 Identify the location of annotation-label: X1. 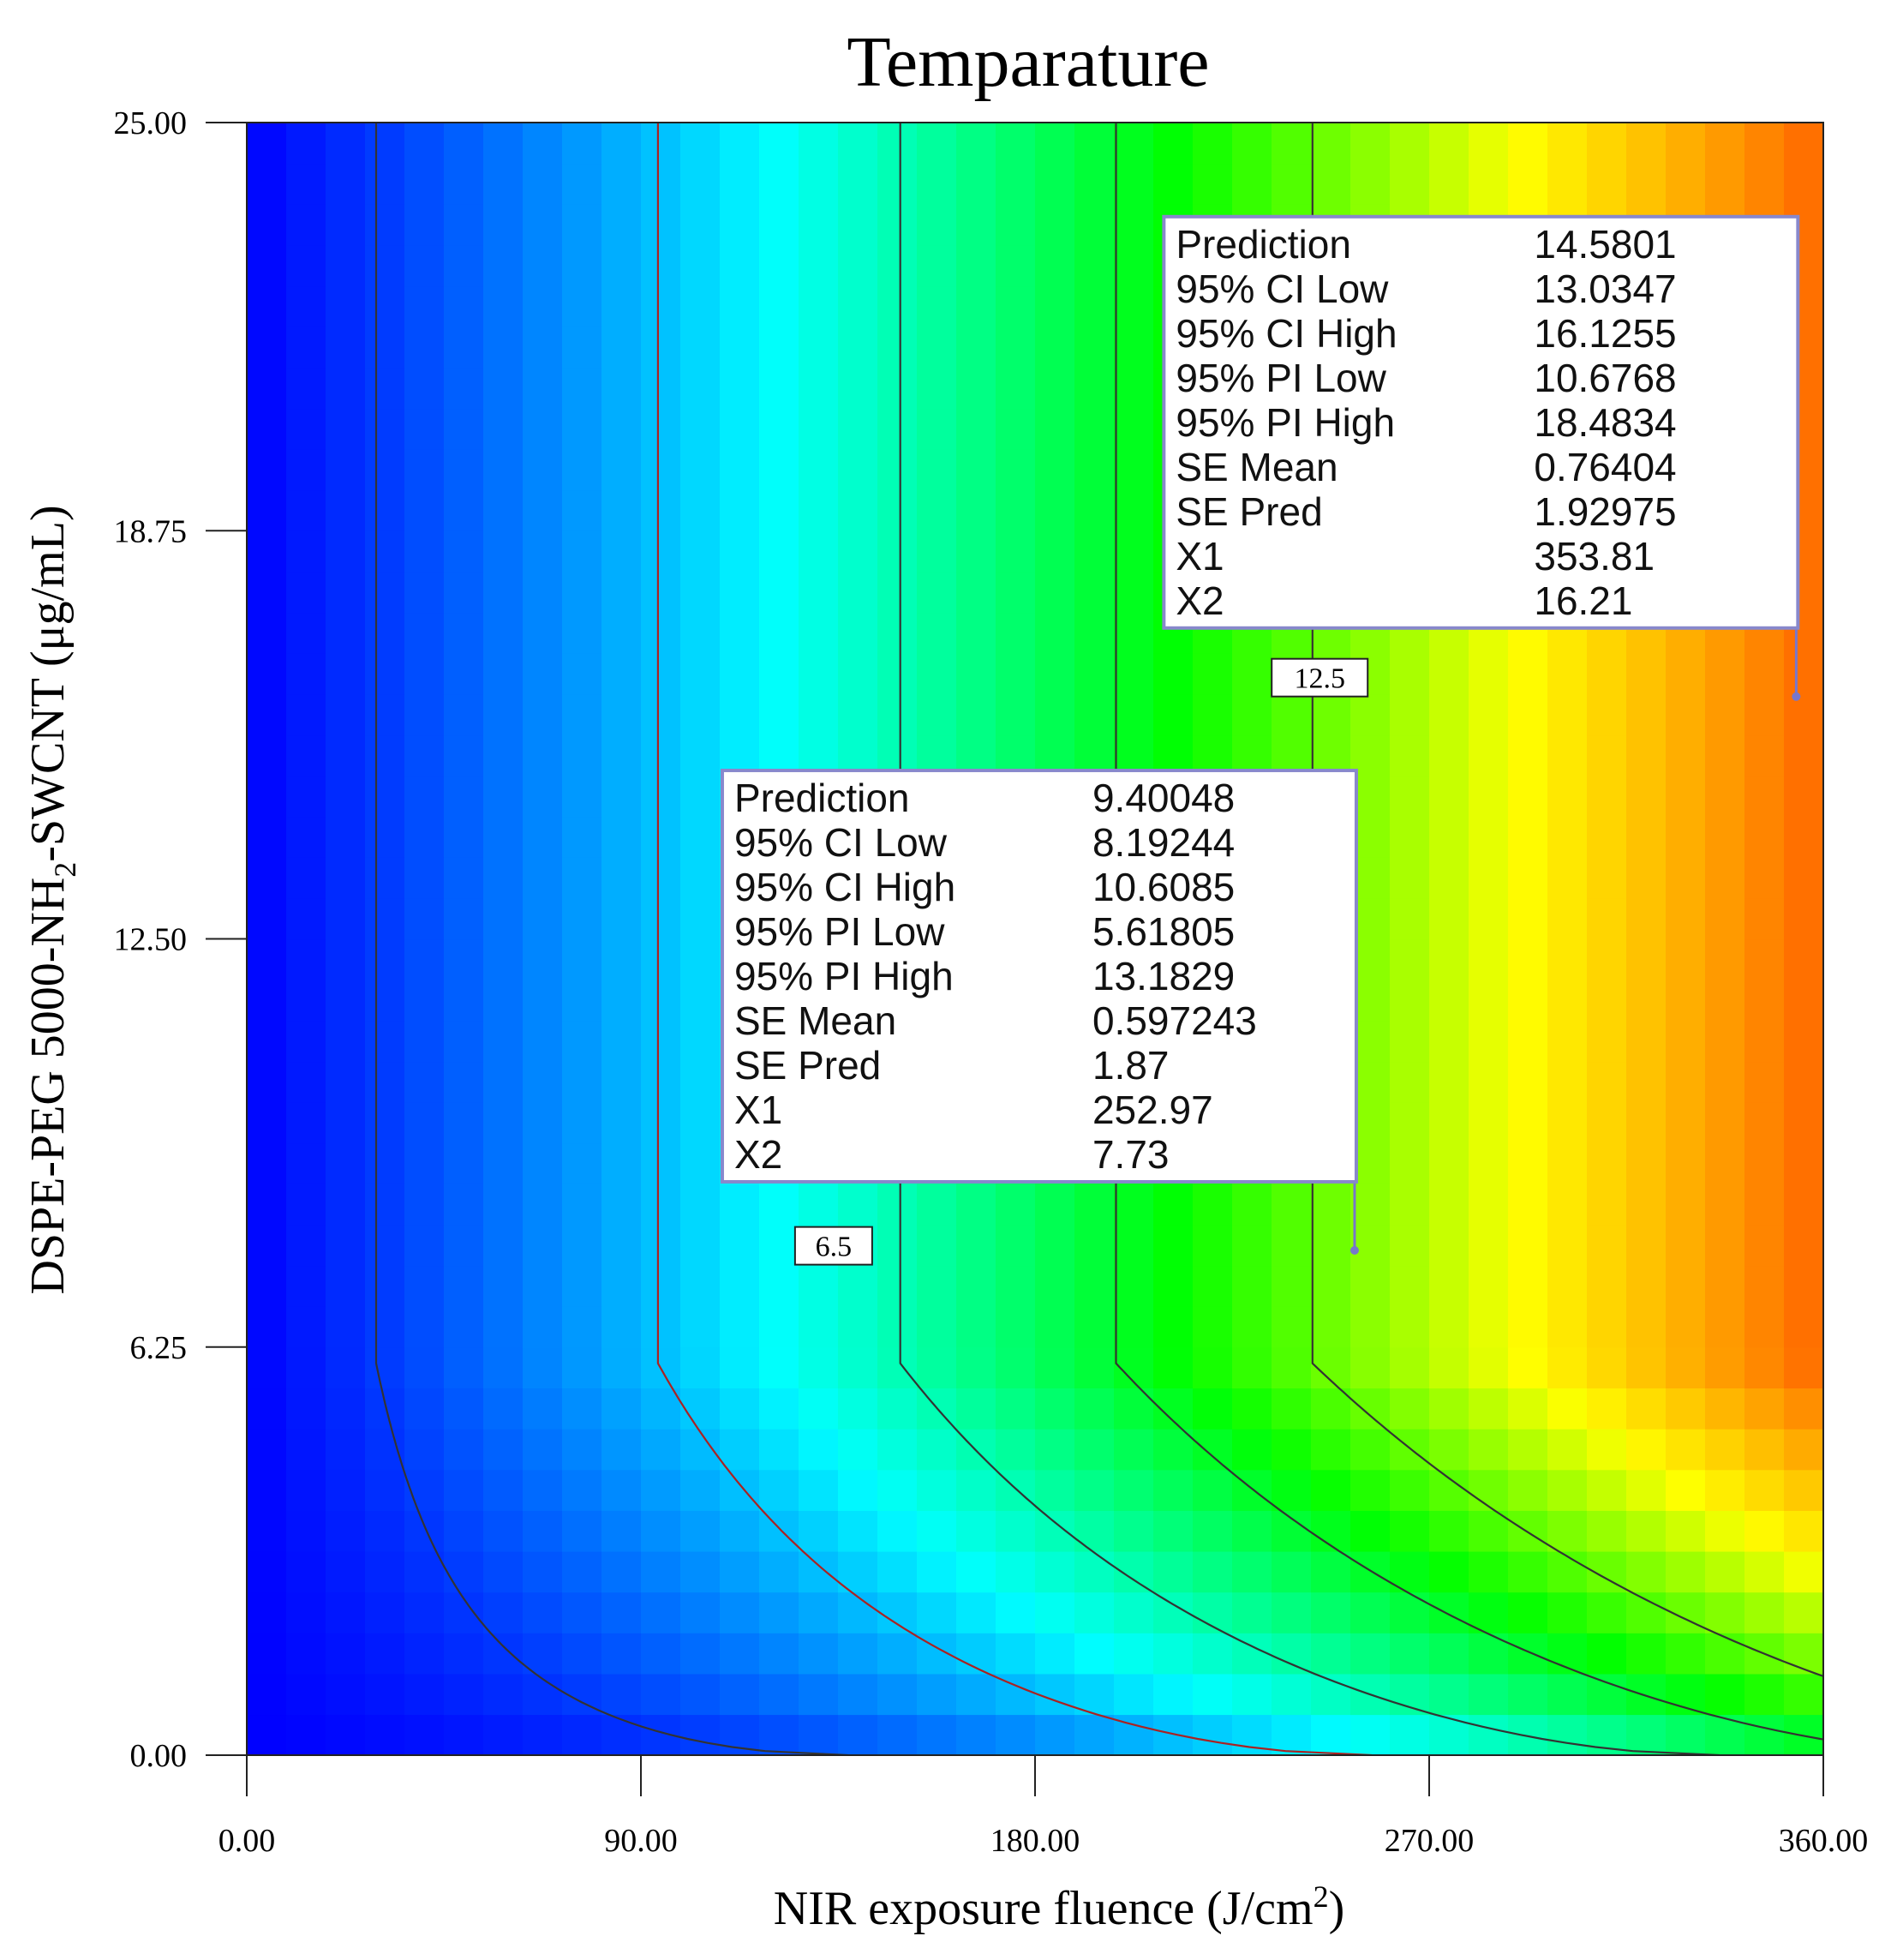
(1200, 556).